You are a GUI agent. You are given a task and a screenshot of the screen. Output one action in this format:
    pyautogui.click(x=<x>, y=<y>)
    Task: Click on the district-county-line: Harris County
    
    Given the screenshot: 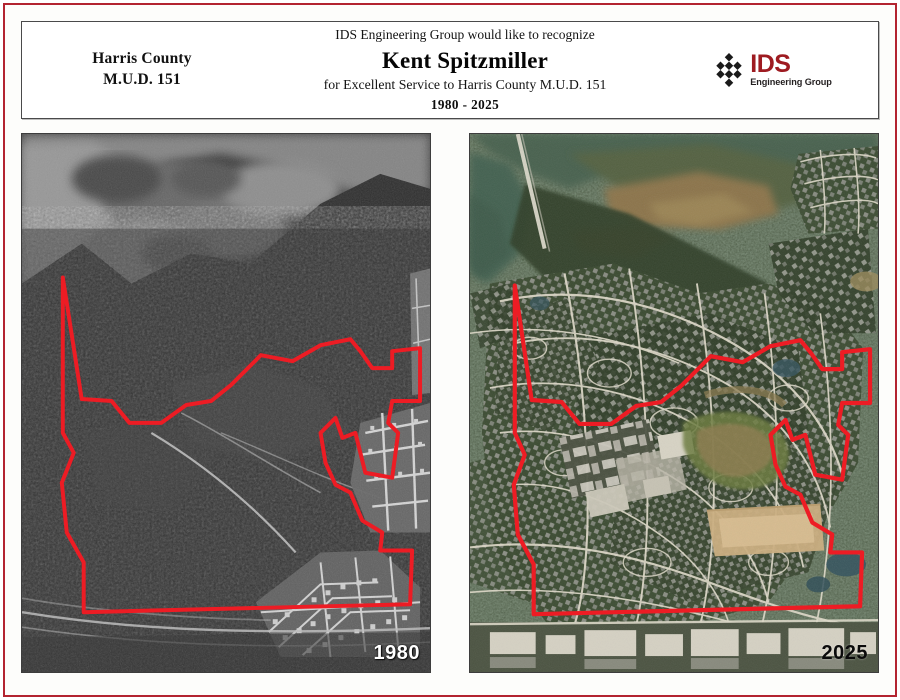 What is the action you would take?
    pyautogui.click(x=142, y=59)
    